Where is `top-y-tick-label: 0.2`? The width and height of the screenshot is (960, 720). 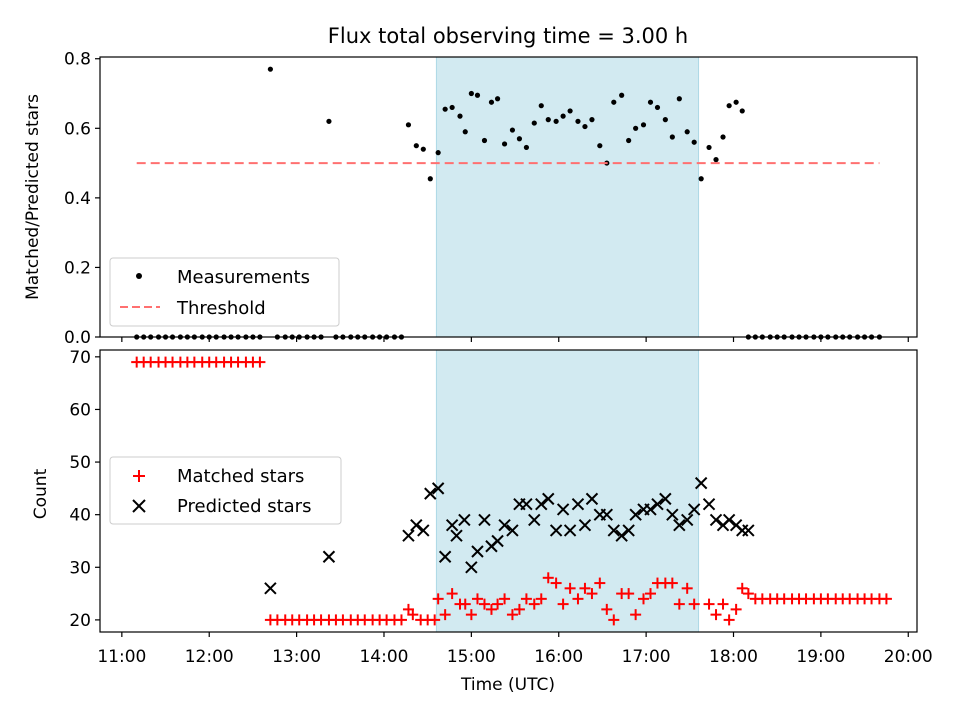
top-y-tick-label: 0.2 is located at coordinates (77, 268).